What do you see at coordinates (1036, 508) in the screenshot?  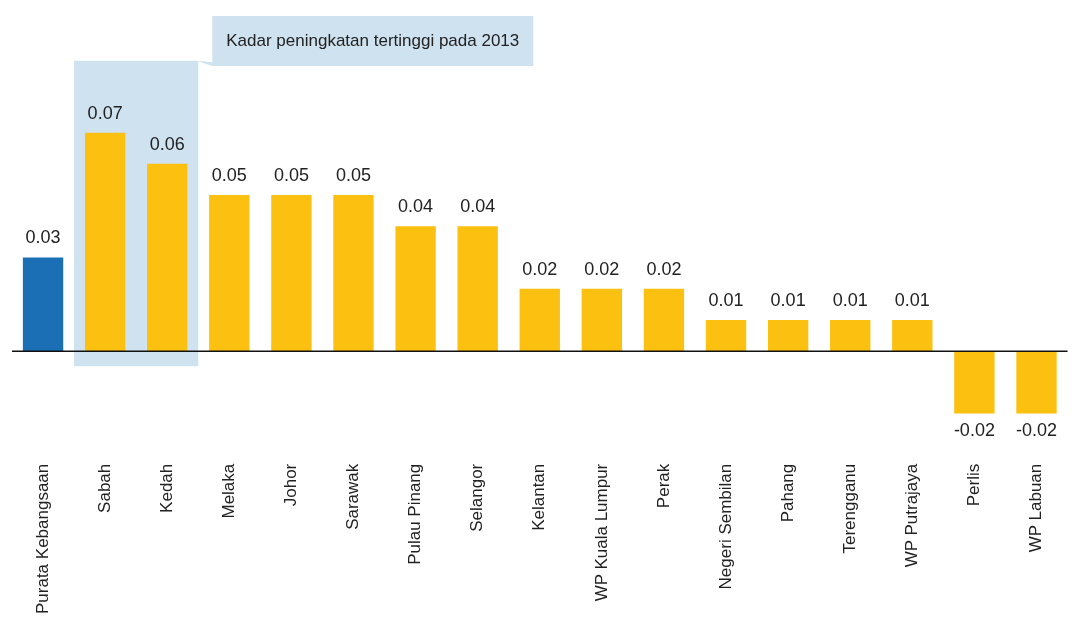 I see `x-tick-label: WP Labuan` at bounding box center [1036, 508].